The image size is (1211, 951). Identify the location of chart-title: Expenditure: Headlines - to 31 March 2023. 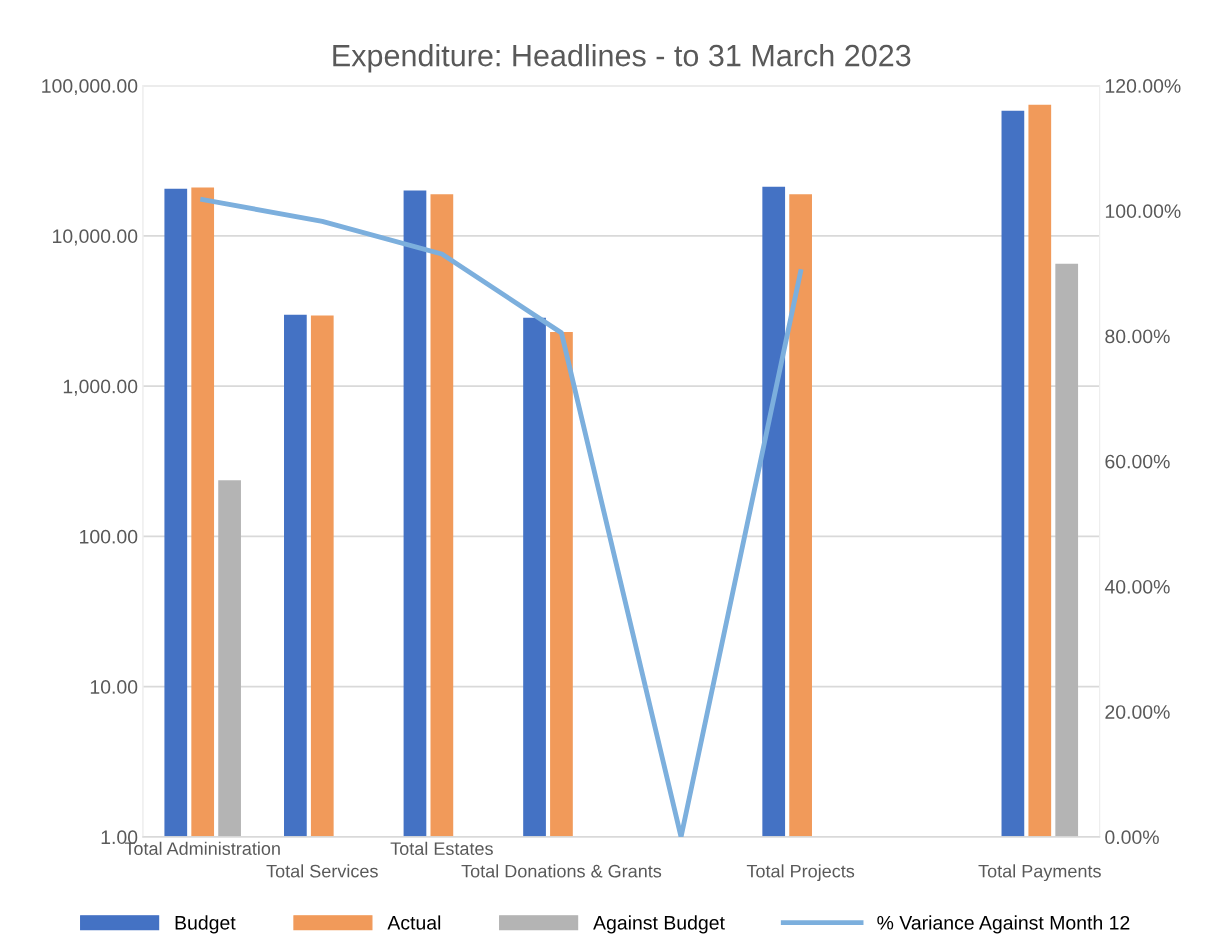
(622, 58).